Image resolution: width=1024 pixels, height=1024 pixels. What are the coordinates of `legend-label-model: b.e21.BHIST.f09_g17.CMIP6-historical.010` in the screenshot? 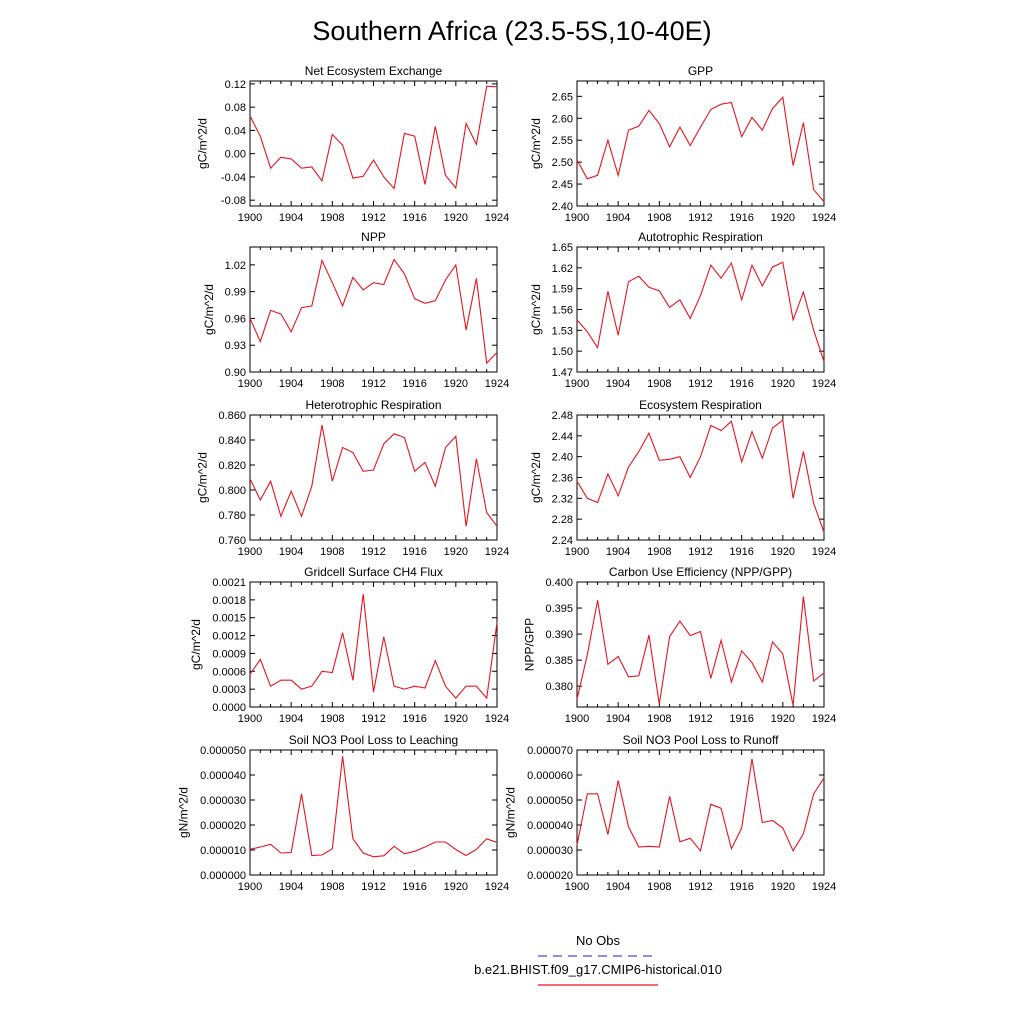 It's located at (598, 969).